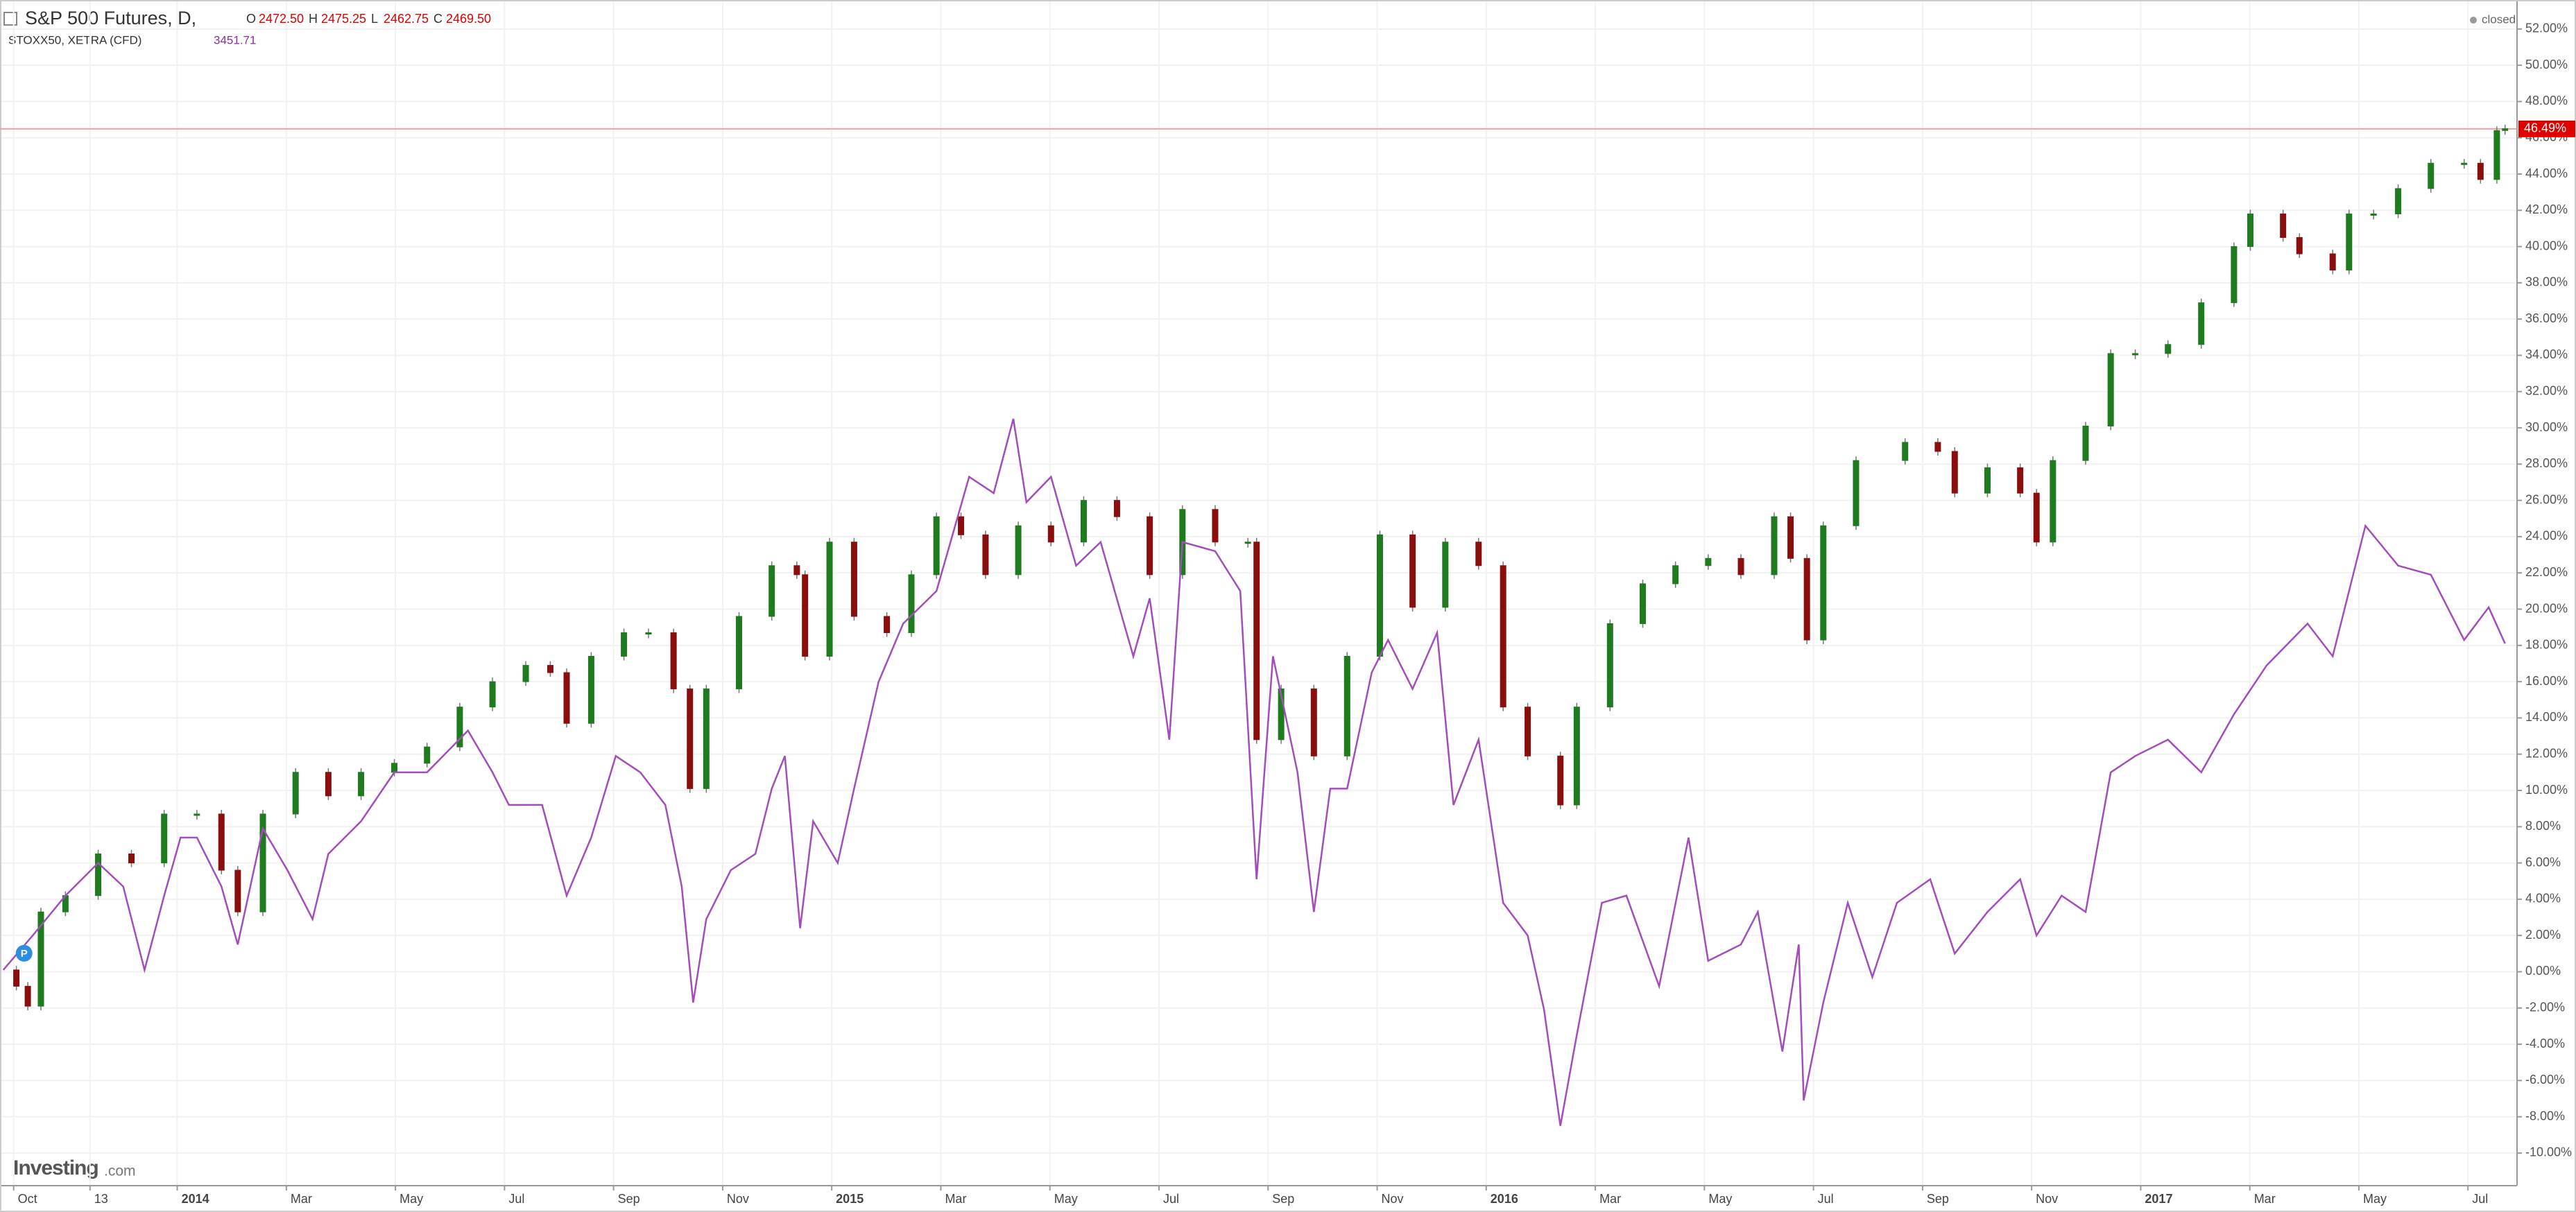 This screenshot has height=1212, width=2576. Describe the element at coordinates (2546, 499) in the screenshot. I see `y-tick-label: 26.00%` at that location.